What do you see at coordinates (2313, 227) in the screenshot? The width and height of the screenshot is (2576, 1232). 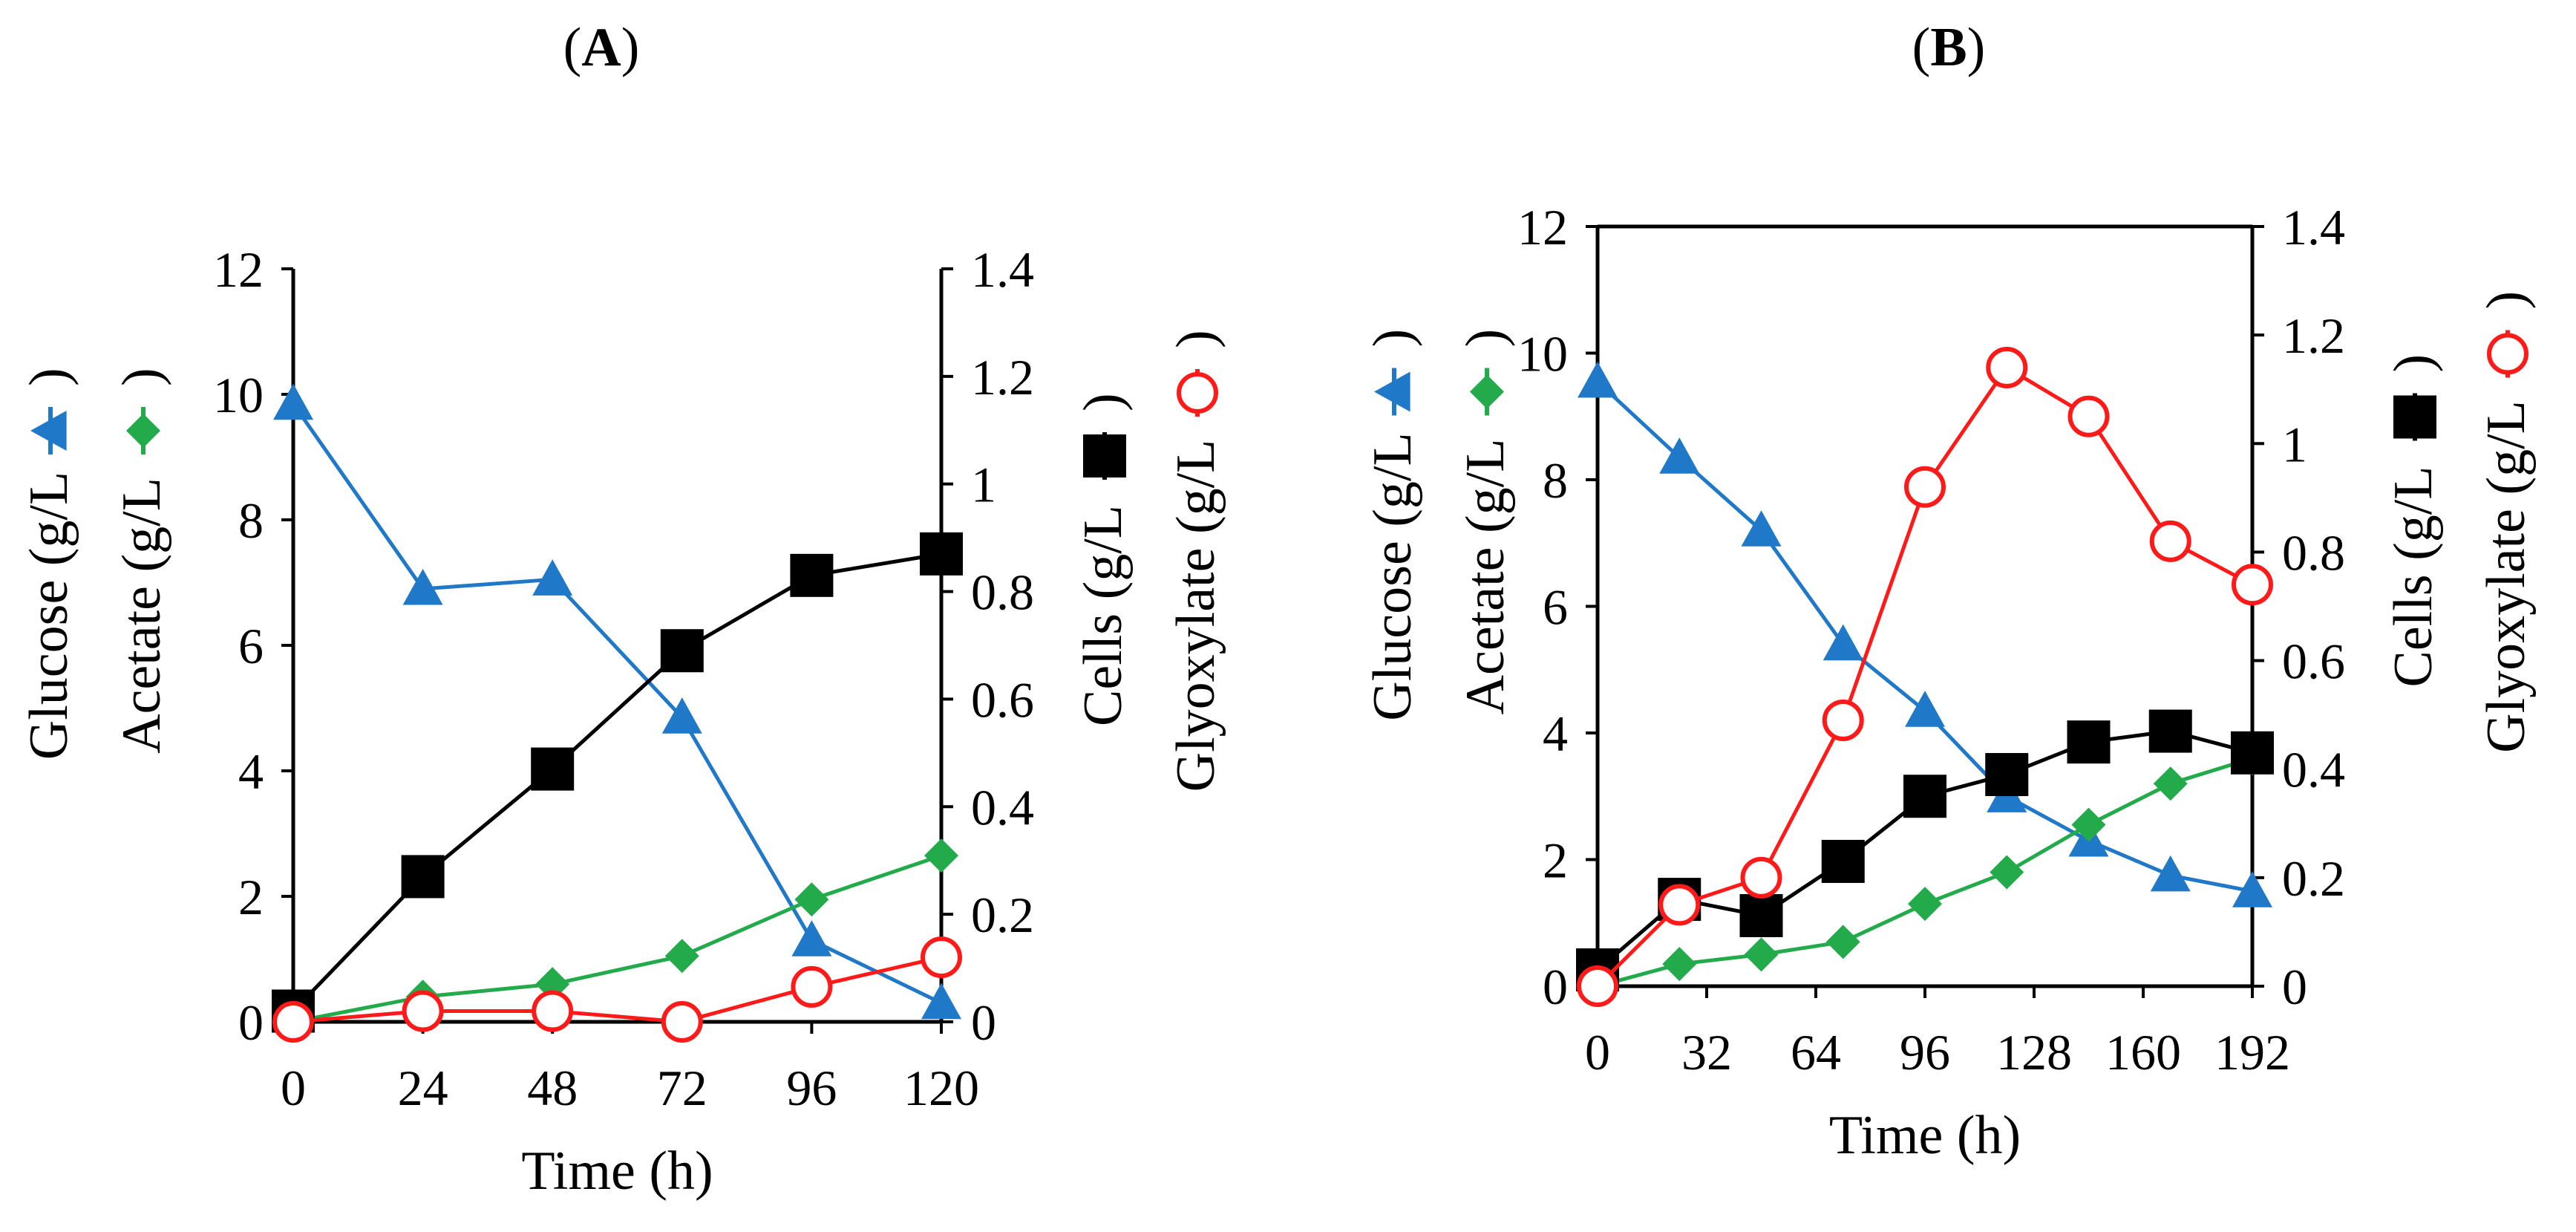 I see `right-tick-label: 1.4` at bounding box center [2313, 227].